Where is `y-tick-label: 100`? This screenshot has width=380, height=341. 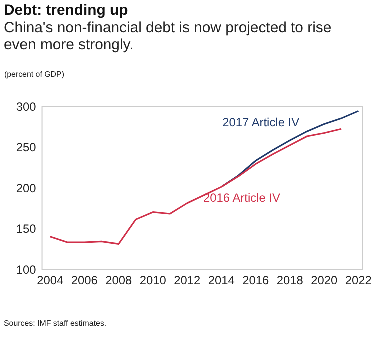 y-tick-label: 100 is located at coordinates (26, 269).